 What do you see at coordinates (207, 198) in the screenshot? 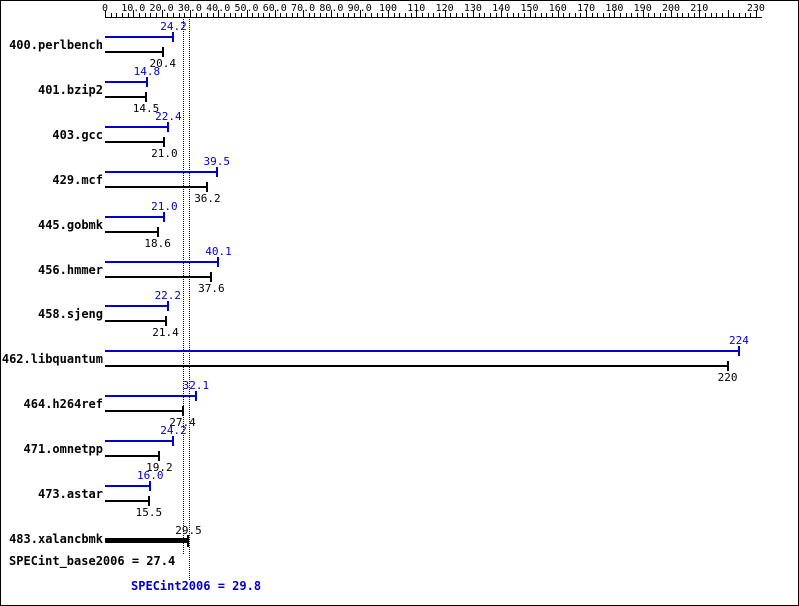
I see `base-value-label: 36.2` at bounding box center [207, 198].